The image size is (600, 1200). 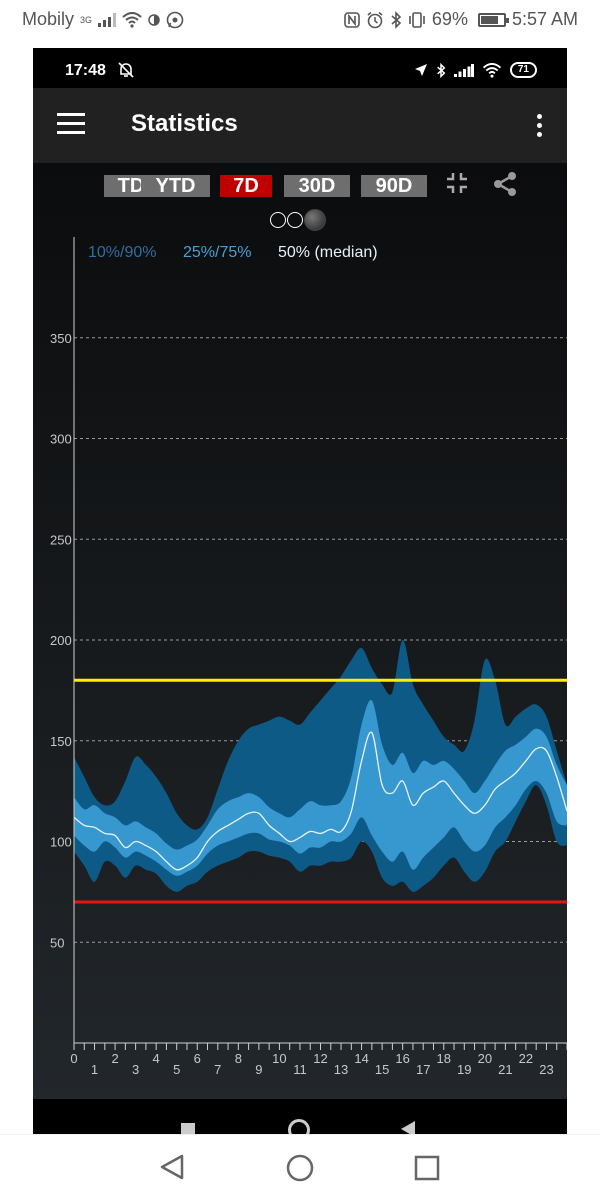 What do you see at coordinates (175, 19) in the screenshot?
I see `whatsapp-icon` at bounding box center [175, 19].